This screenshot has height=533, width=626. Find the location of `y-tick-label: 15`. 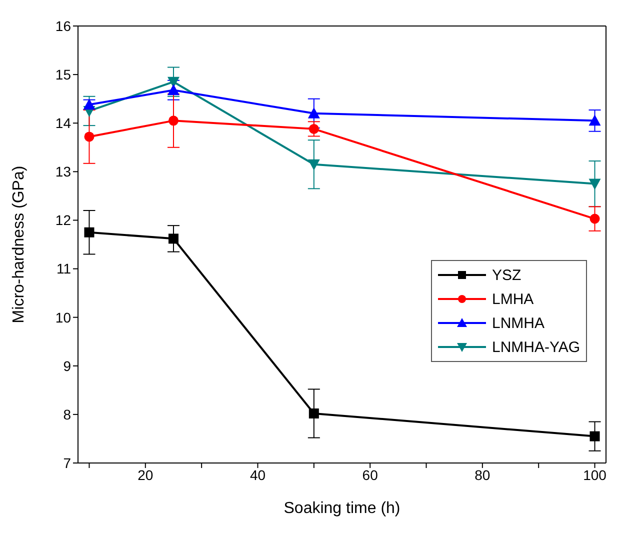

y-tick-label: 15 is located at coordinates (63, 74).